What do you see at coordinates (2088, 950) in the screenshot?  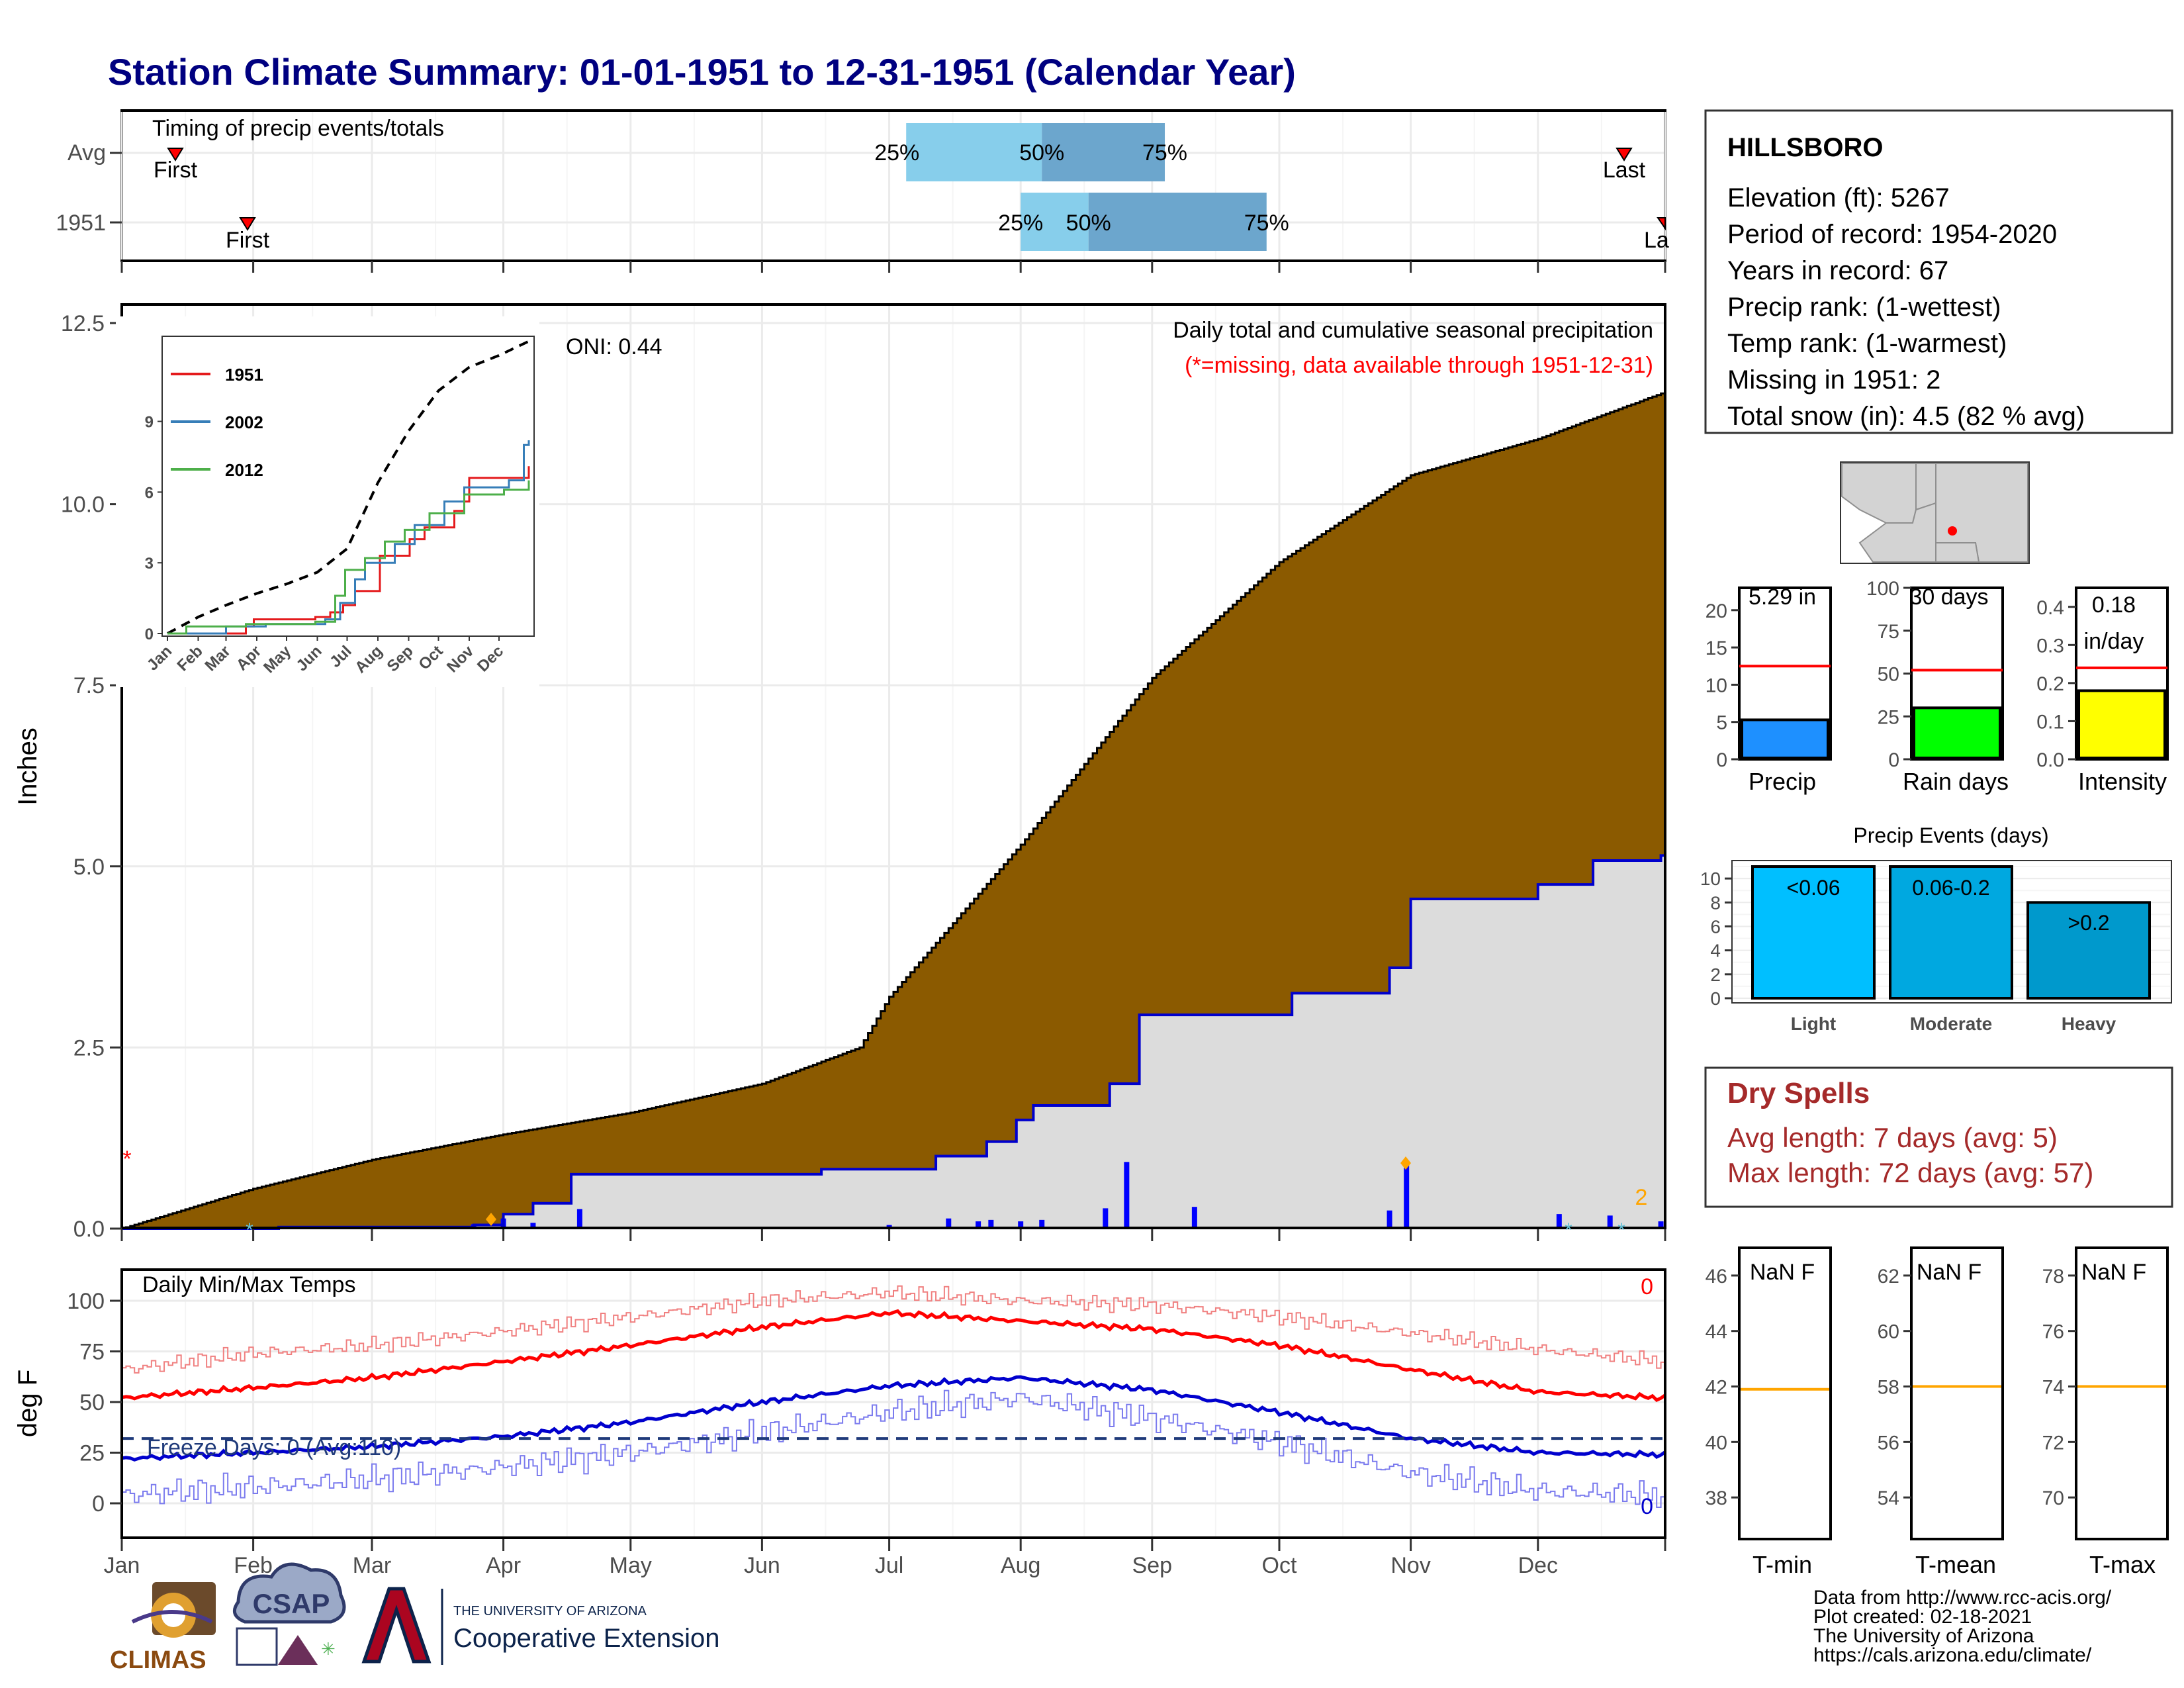 I see `events-bar-heavy` at bounding box center [2088, 950].